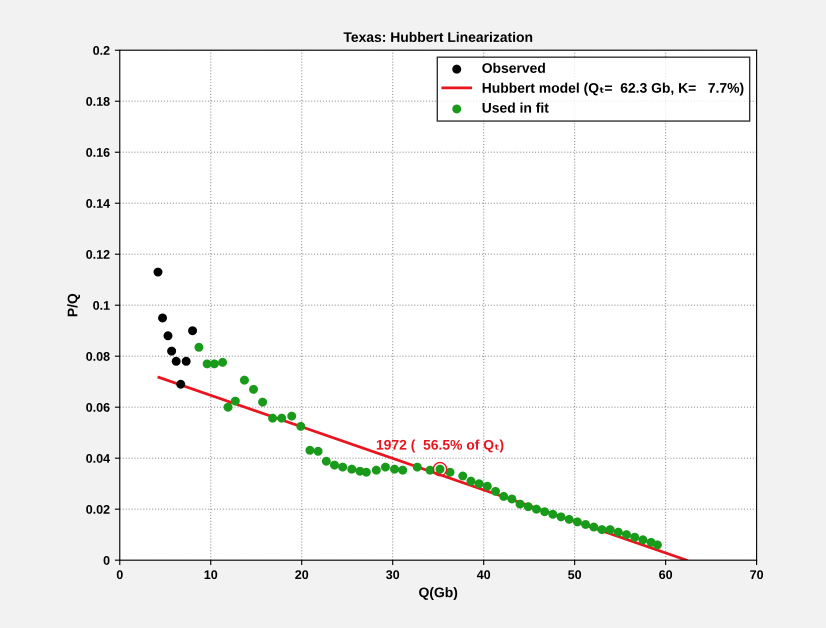 Image resolution: width=826 pixels, height=628 pixels. What do you see at coordinates (98, 101) in the screenshot?
I see `y-tick-label: 0.18` at bounding box center [98, 101].